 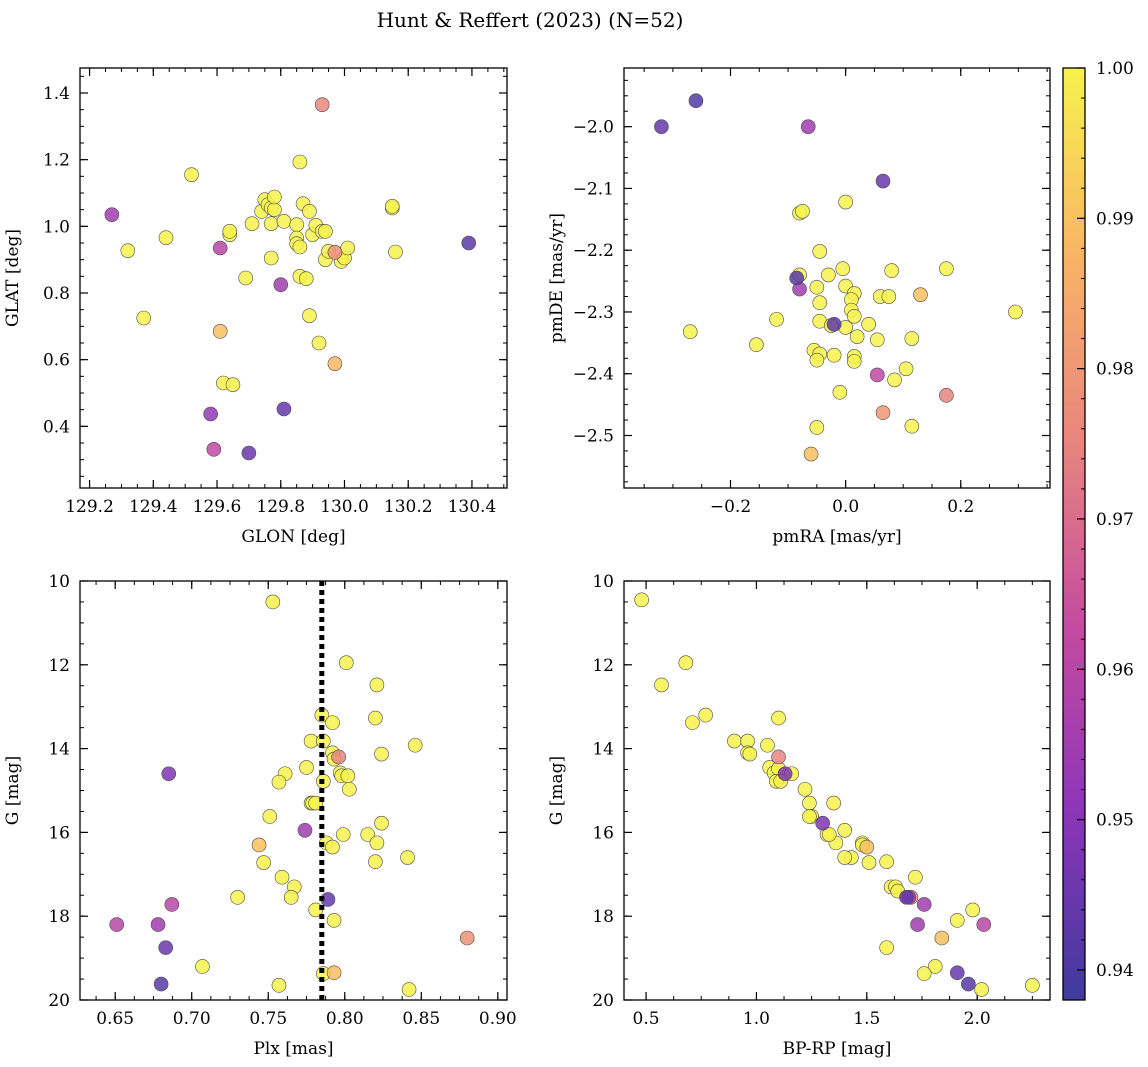 I want to click on x-axis-label: BP-RP [mag], so click(x=837, y=1049).